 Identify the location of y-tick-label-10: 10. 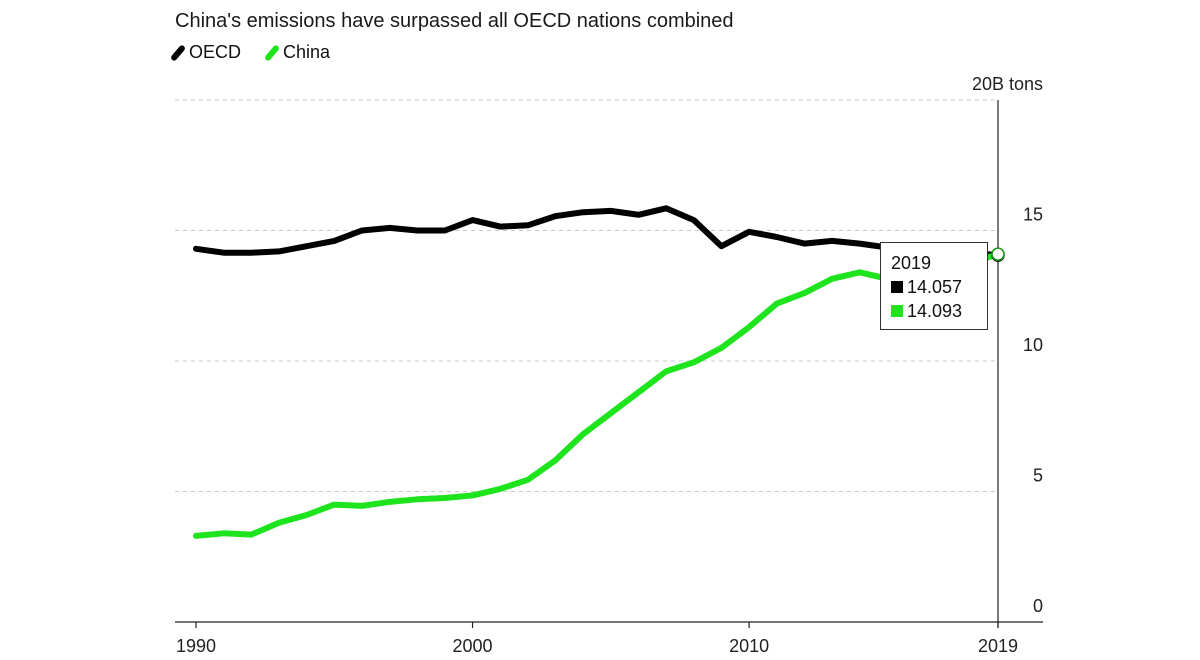
(1033, 345).